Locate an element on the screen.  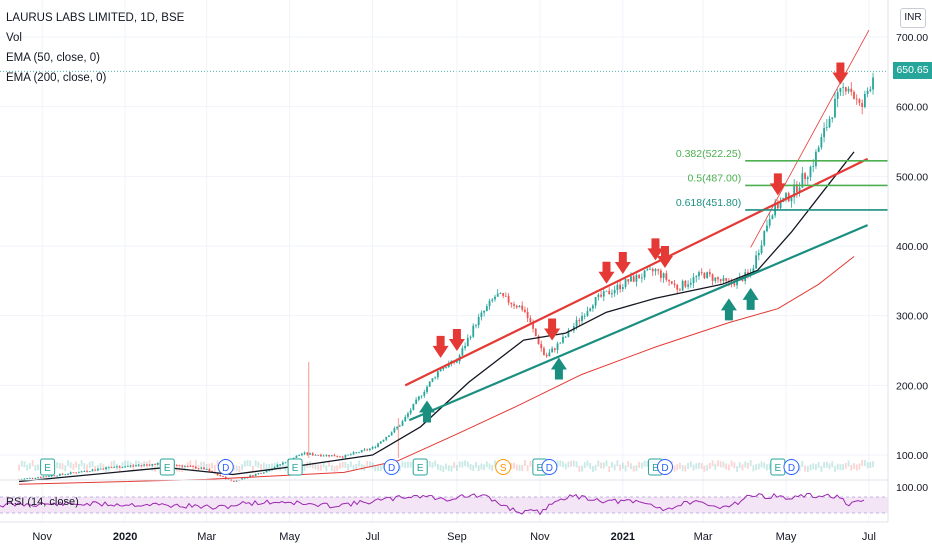
event-badge is located at coordinates (295, 467).